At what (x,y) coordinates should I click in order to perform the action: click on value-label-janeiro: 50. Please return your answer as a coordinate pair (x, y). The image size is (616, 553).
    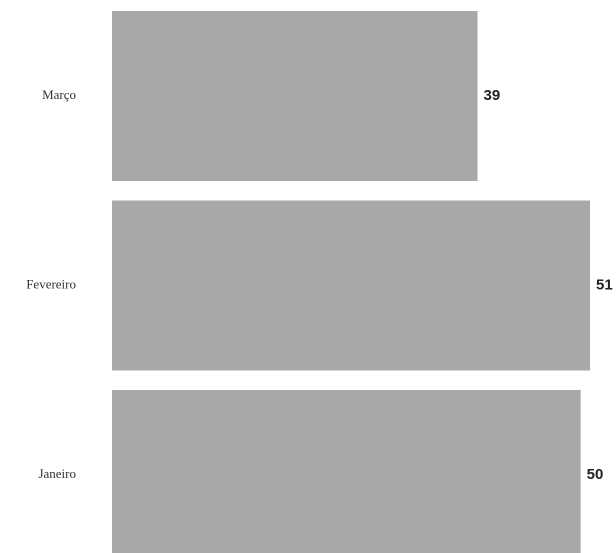
    Looking at the image, I should click on (595, 474).